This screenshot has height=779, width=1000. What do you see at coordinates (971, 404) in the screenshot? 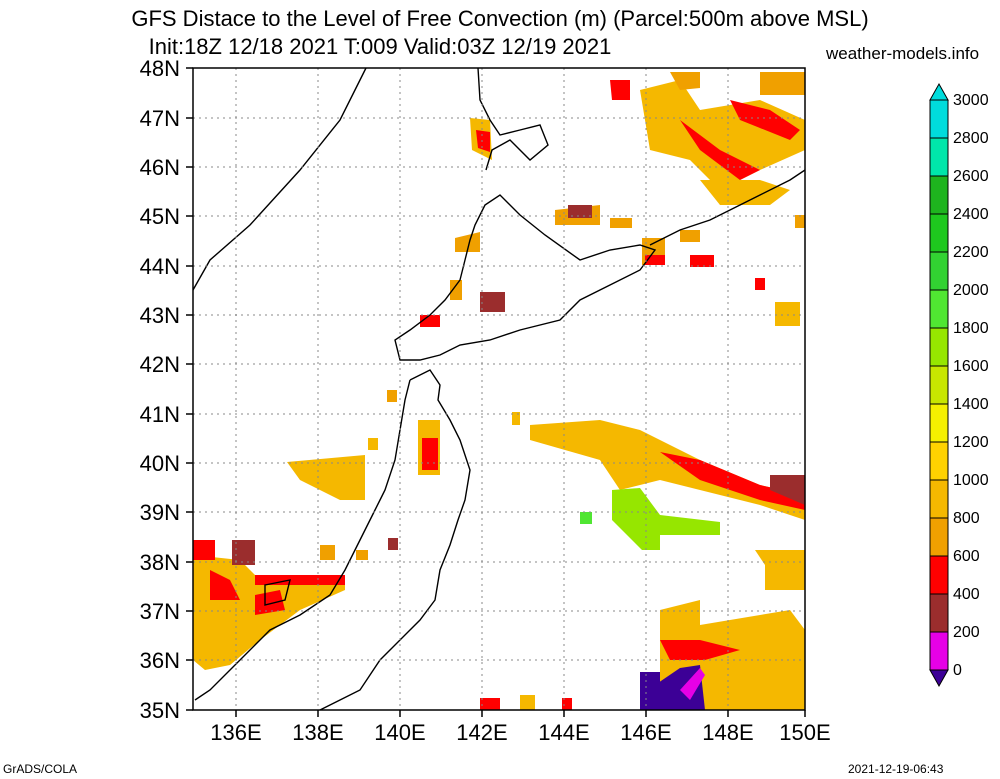
I see `colorbar-label: 1400` at bounding box center [971, 404].